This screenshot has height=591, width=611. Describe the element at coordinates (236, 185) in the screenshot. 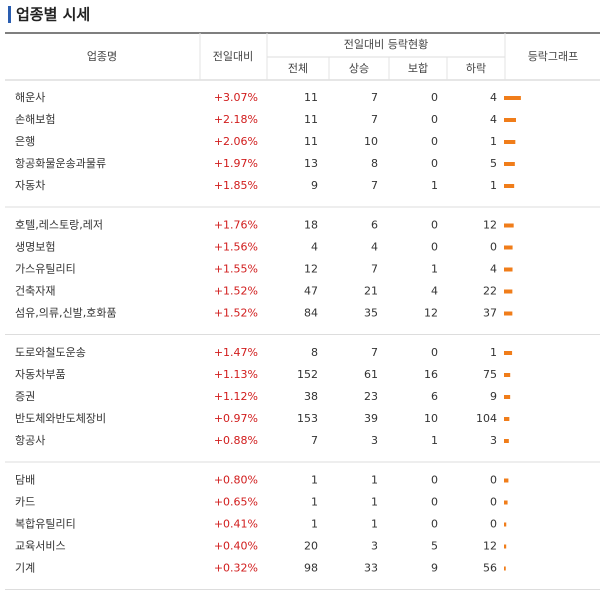

I see `change-rate: +1.85%` at that location.